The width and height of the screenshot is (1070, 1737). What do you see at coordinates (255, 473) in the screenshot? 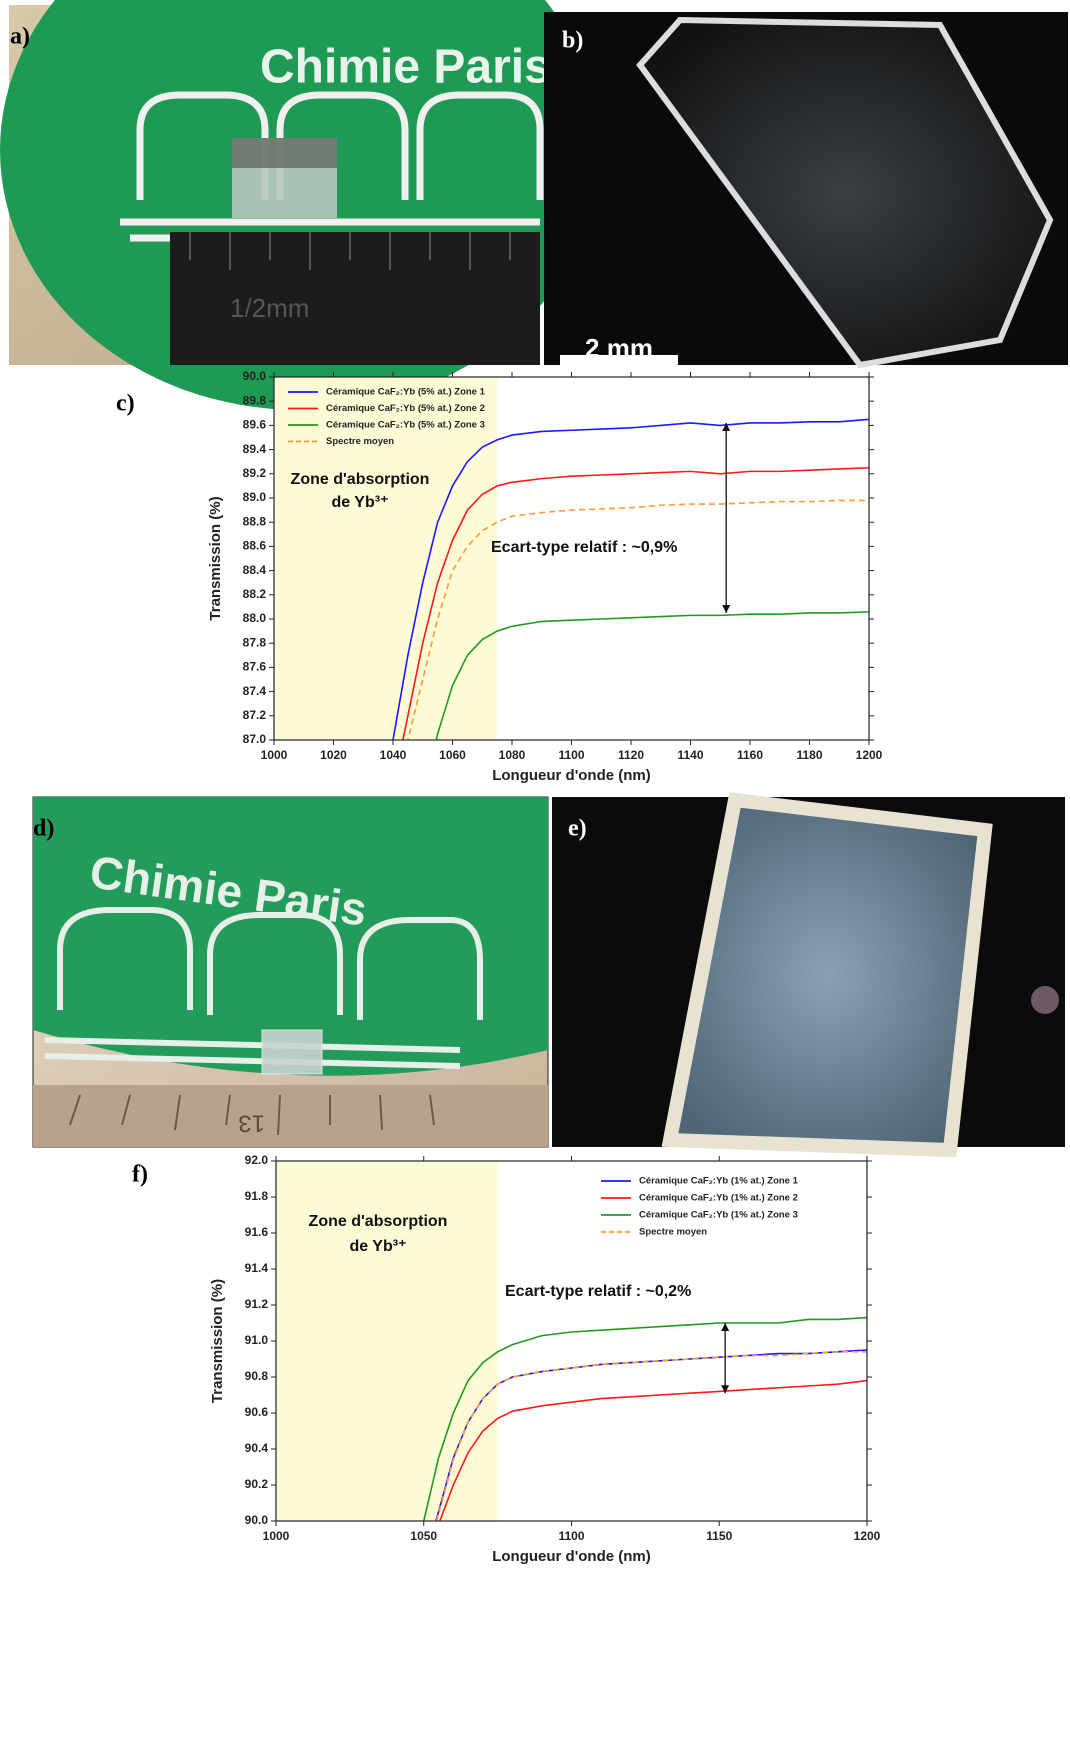
I see `y-tick-label: 89.2` at bounding box center [255, 473].